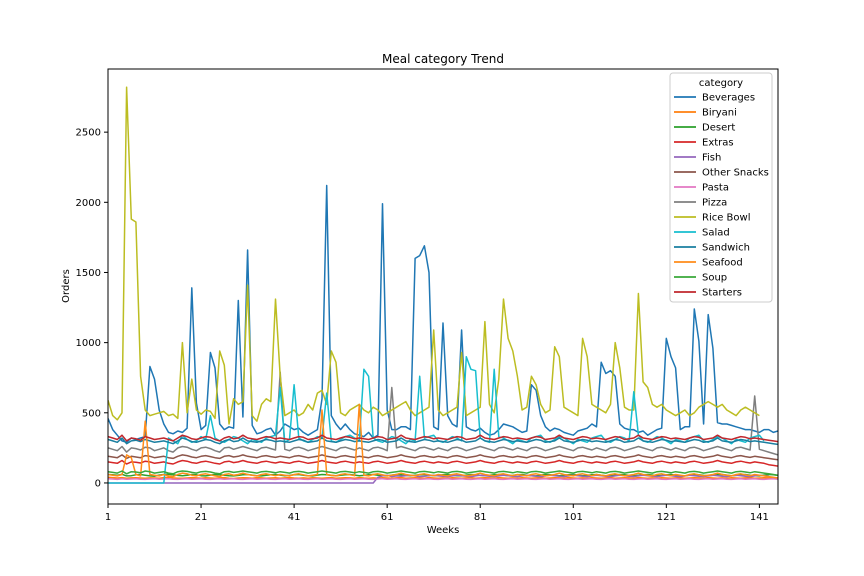 The height and width of the screenshot is (576, 864). What do you see at coordinates (437, 513) in the screenshot?
I see `x-axis: 1 21 41 61 81 101 121 141` at bounding box center [437, 513].